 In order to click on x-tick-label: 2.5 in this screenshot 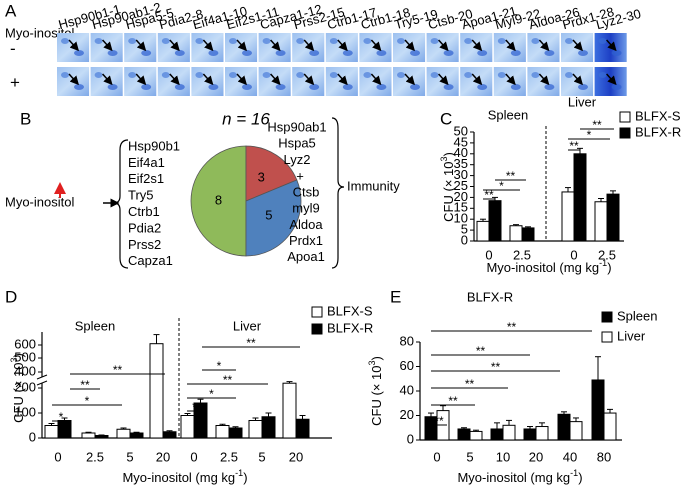, I will do `click(522, 254)`.